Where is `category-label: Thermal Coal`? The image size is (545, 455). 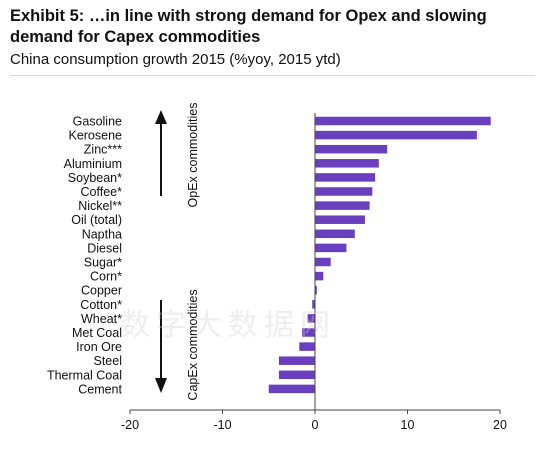
category-label: Thermal Coal is located at coordinates (84, 375).